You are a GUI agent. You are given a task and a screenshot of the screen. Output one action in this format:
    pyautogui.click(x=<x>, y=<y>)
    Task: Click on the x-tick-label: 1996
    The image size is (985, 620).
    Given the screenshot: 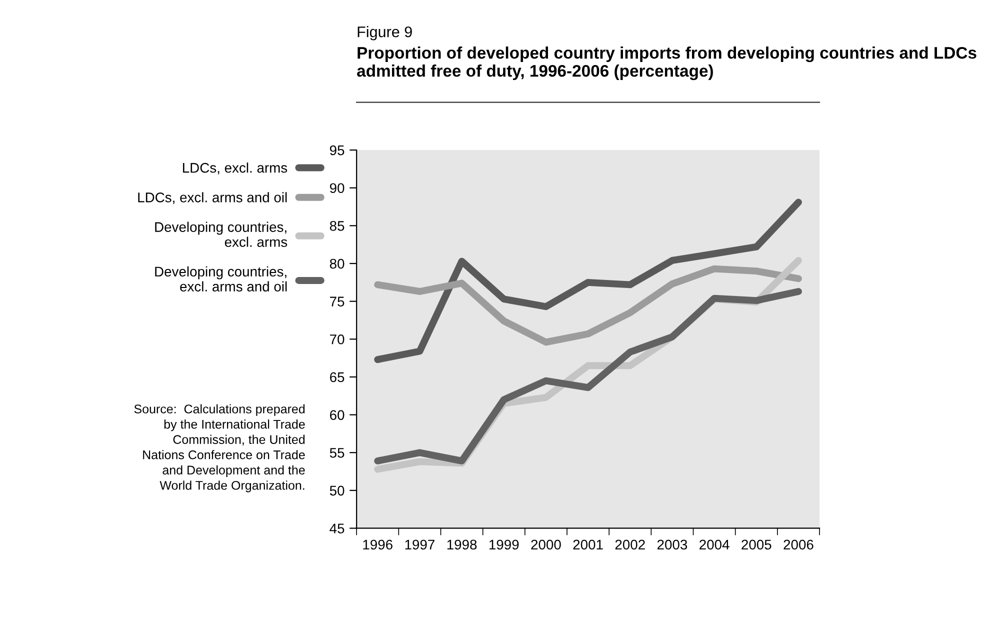 What is the action you would take?
    pyautogui.click(x=377, y=545)
    